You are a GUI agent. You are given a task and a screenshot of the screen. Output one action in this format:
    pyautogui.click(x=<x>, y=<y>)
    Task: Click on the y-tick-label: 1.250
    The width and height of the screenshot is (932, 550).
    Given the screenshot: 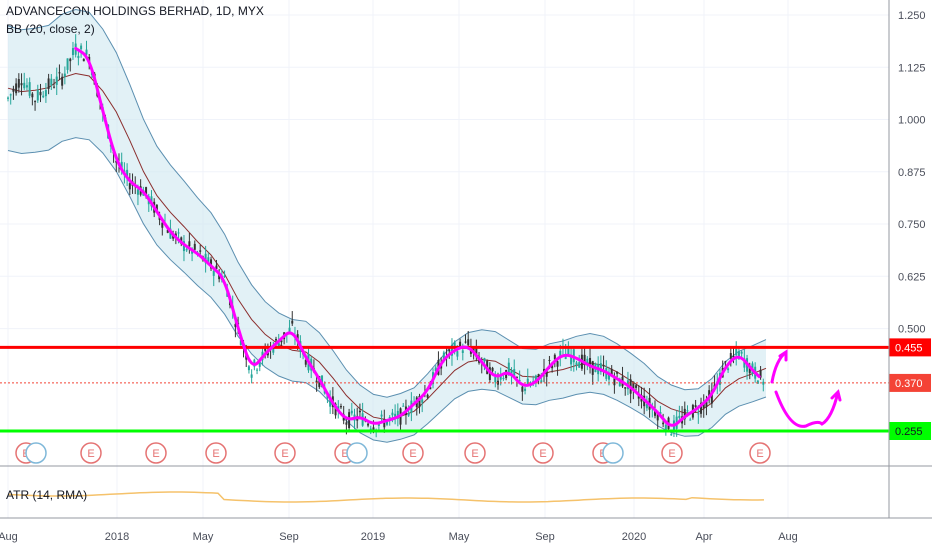 What is the action you would take?
    pyautogui.click(x=912, y=16)
    